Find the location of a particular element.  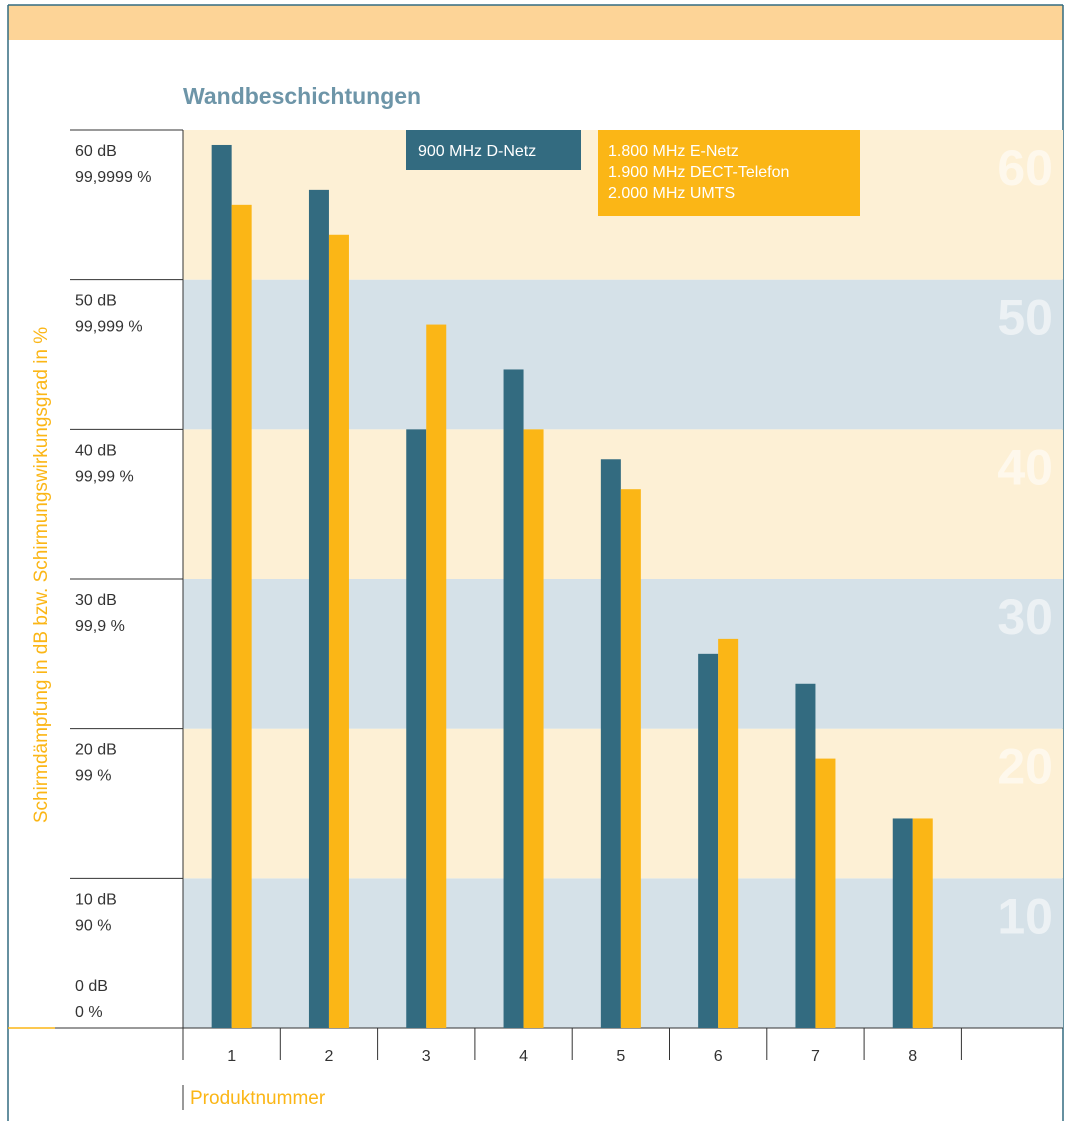

y-tick-percent: 99,999 % is located at coordinates (109, 327).